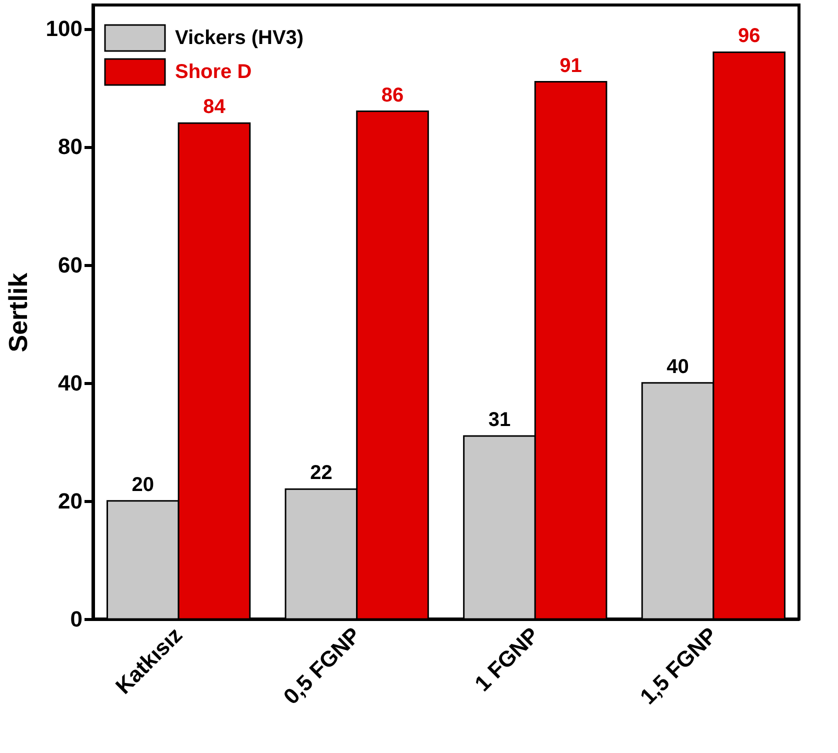  Describe the element at coordinates (677, 367) in the screenshot. I see `data-label: 40` at that location.